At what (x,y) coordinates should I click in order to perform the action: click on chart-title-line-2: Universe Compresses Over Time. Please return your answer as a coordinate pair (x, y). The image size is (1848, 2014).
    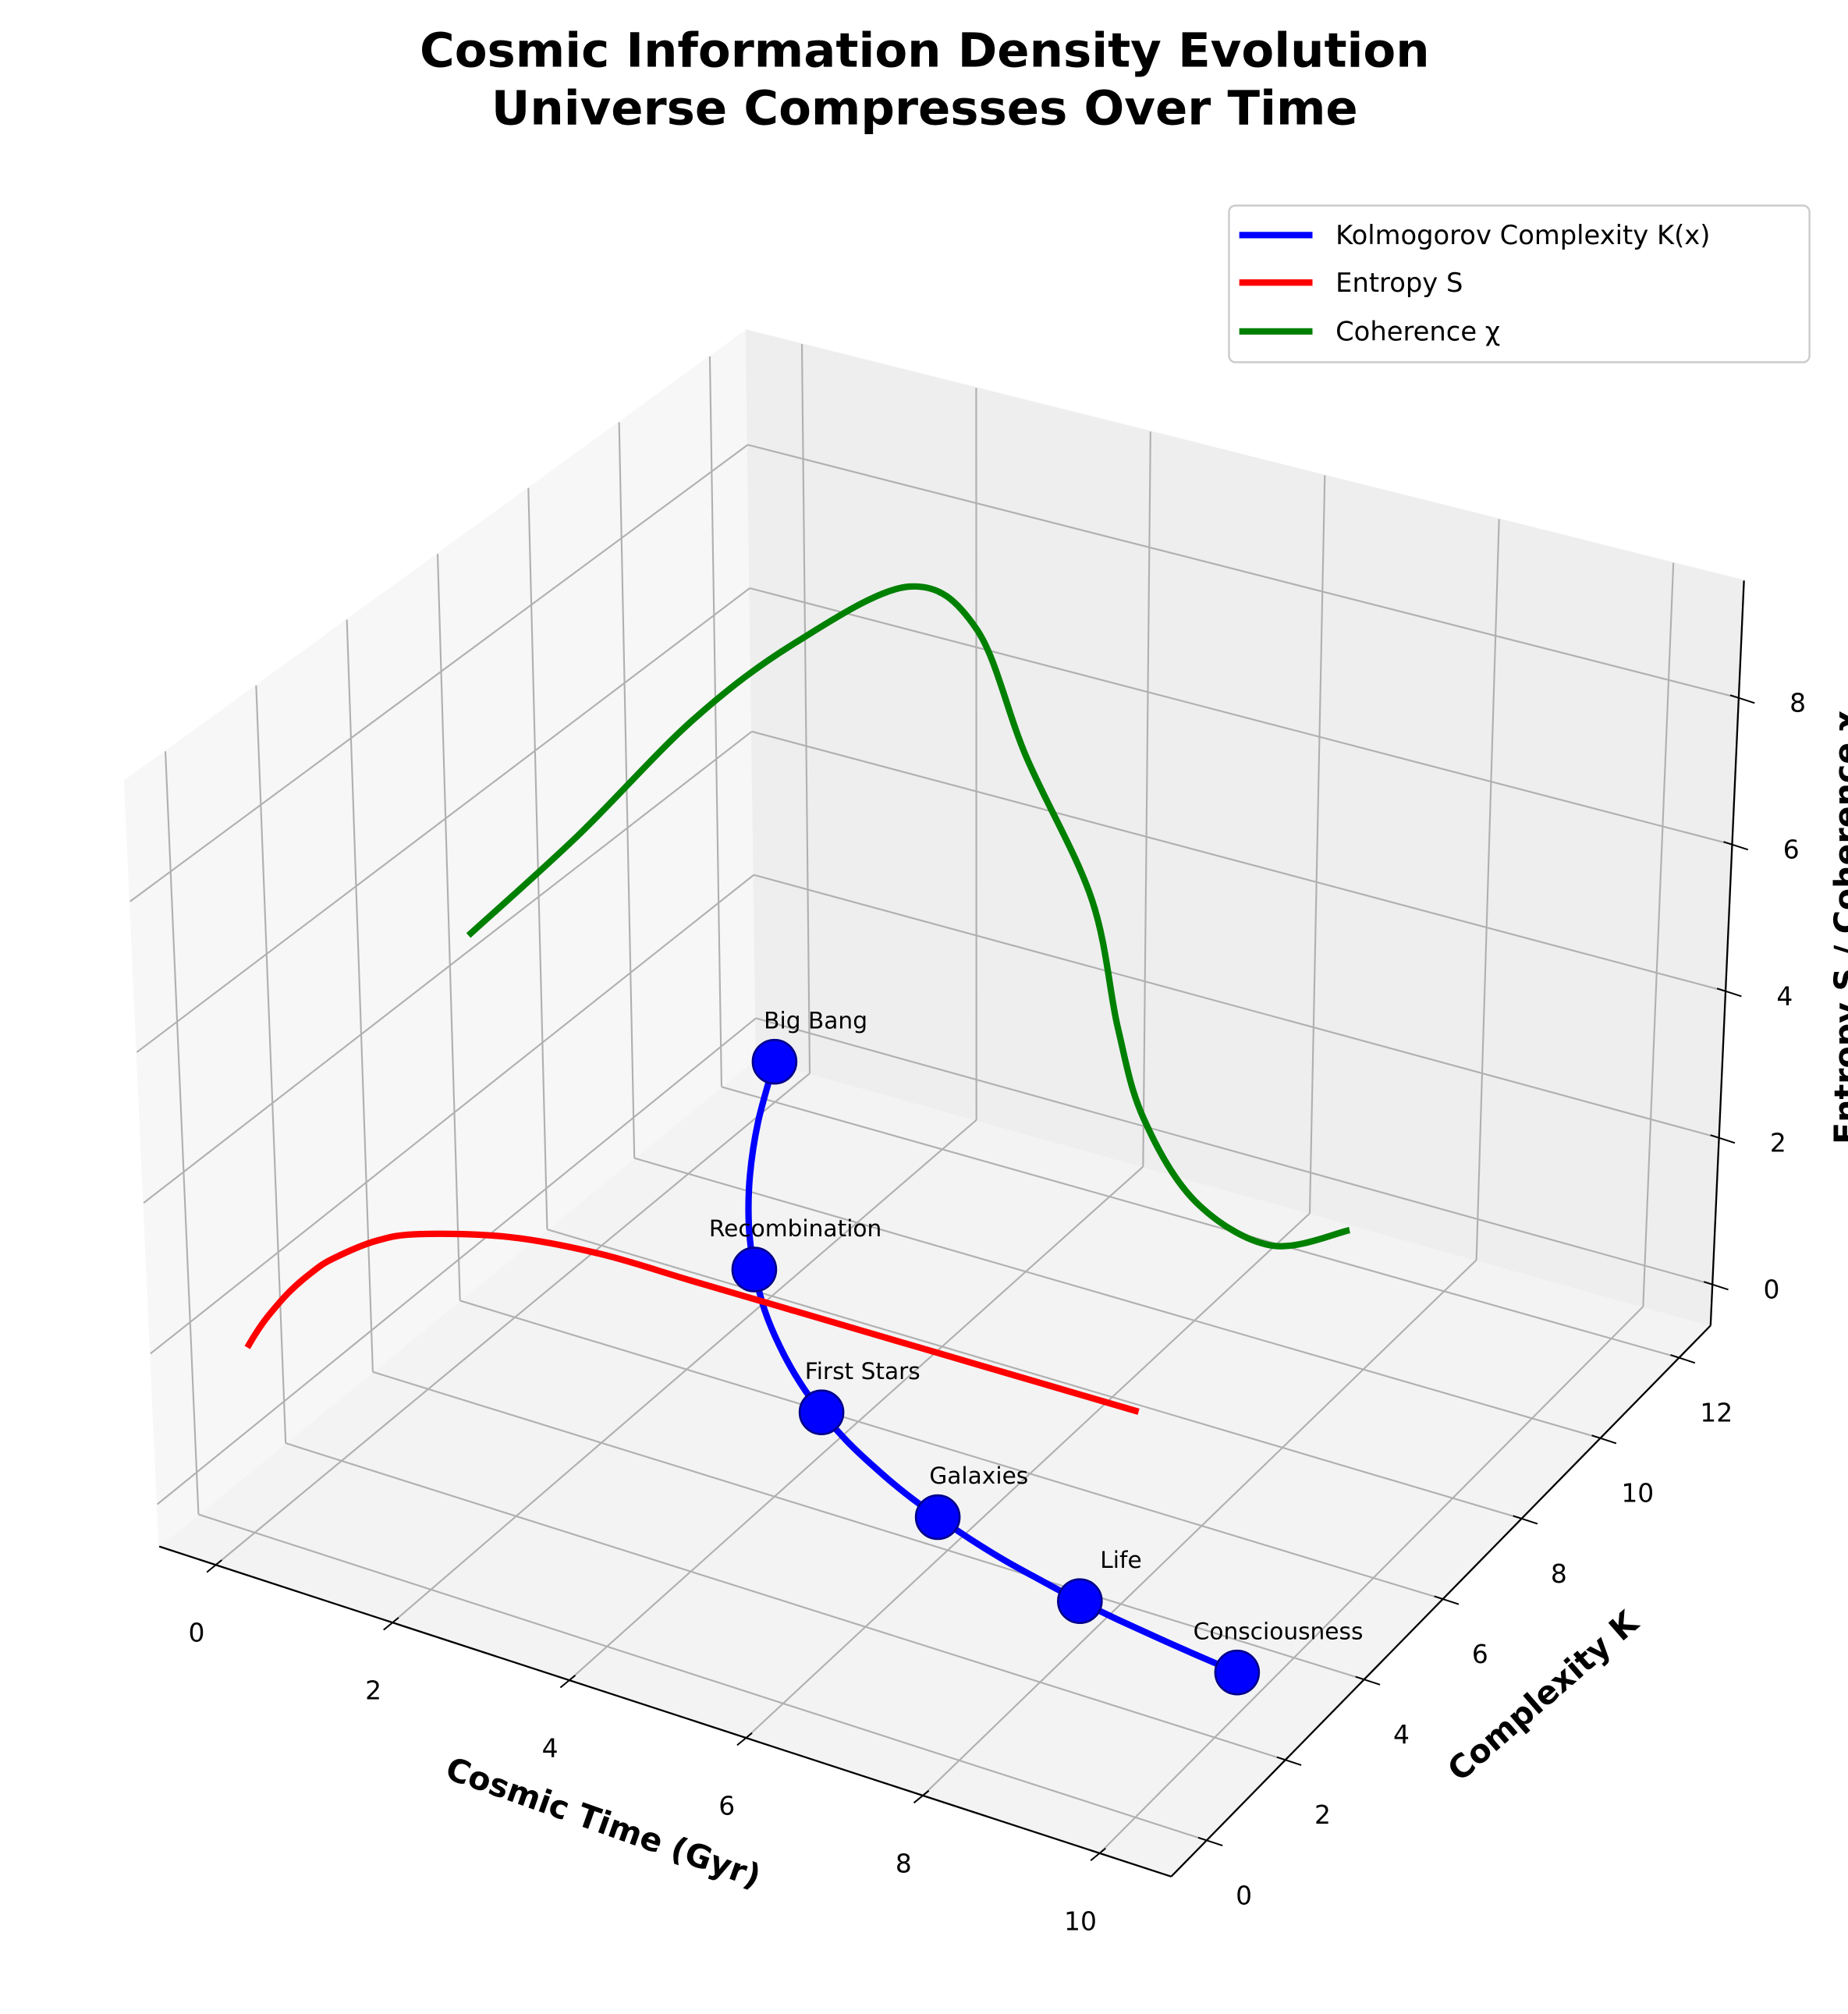
    Looking at the image, I should click on (924, 109).